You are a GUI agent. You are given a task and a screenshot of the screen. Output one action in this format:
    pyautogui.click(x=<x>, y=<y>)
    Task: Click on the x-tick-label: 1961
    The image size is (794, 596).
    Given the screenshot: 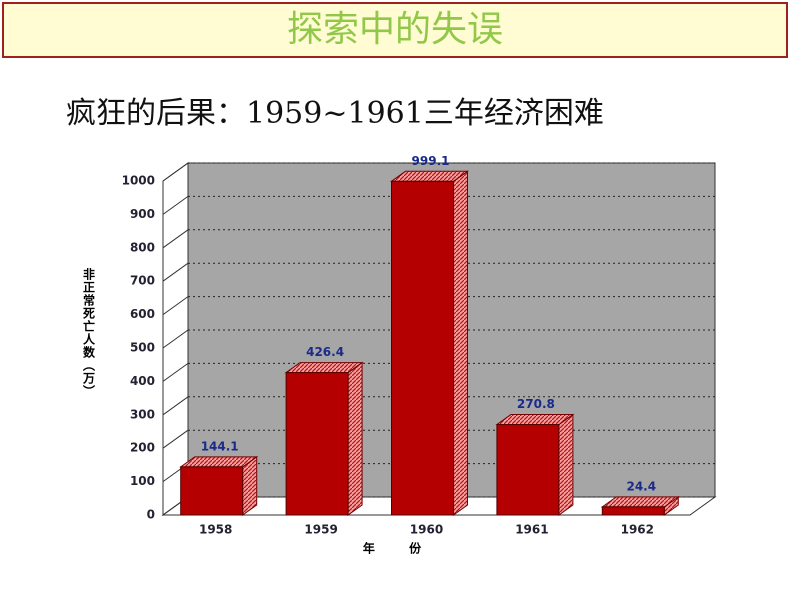 What is the action you would take?
    pyautogui.click(x=531, y=530)
    